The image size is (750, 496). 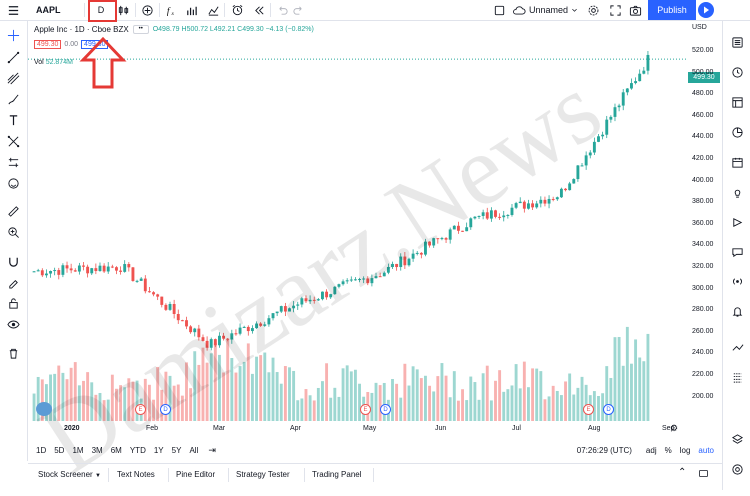 I want to click on calendar-icon, so click(x=737, y=162).